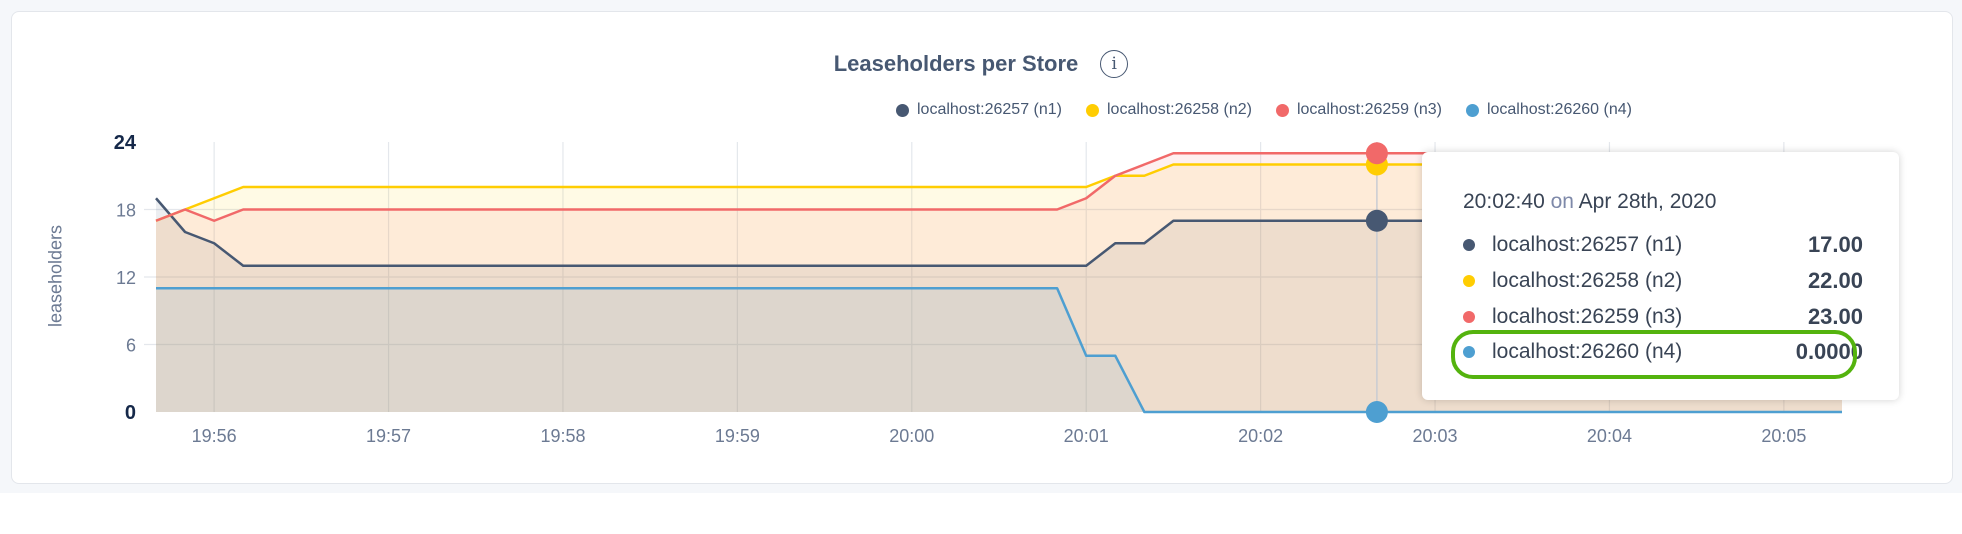 This screenshot has height=534, width=1962. I want to click on tooltip-row-value: 23.00, so click(1835, 316).